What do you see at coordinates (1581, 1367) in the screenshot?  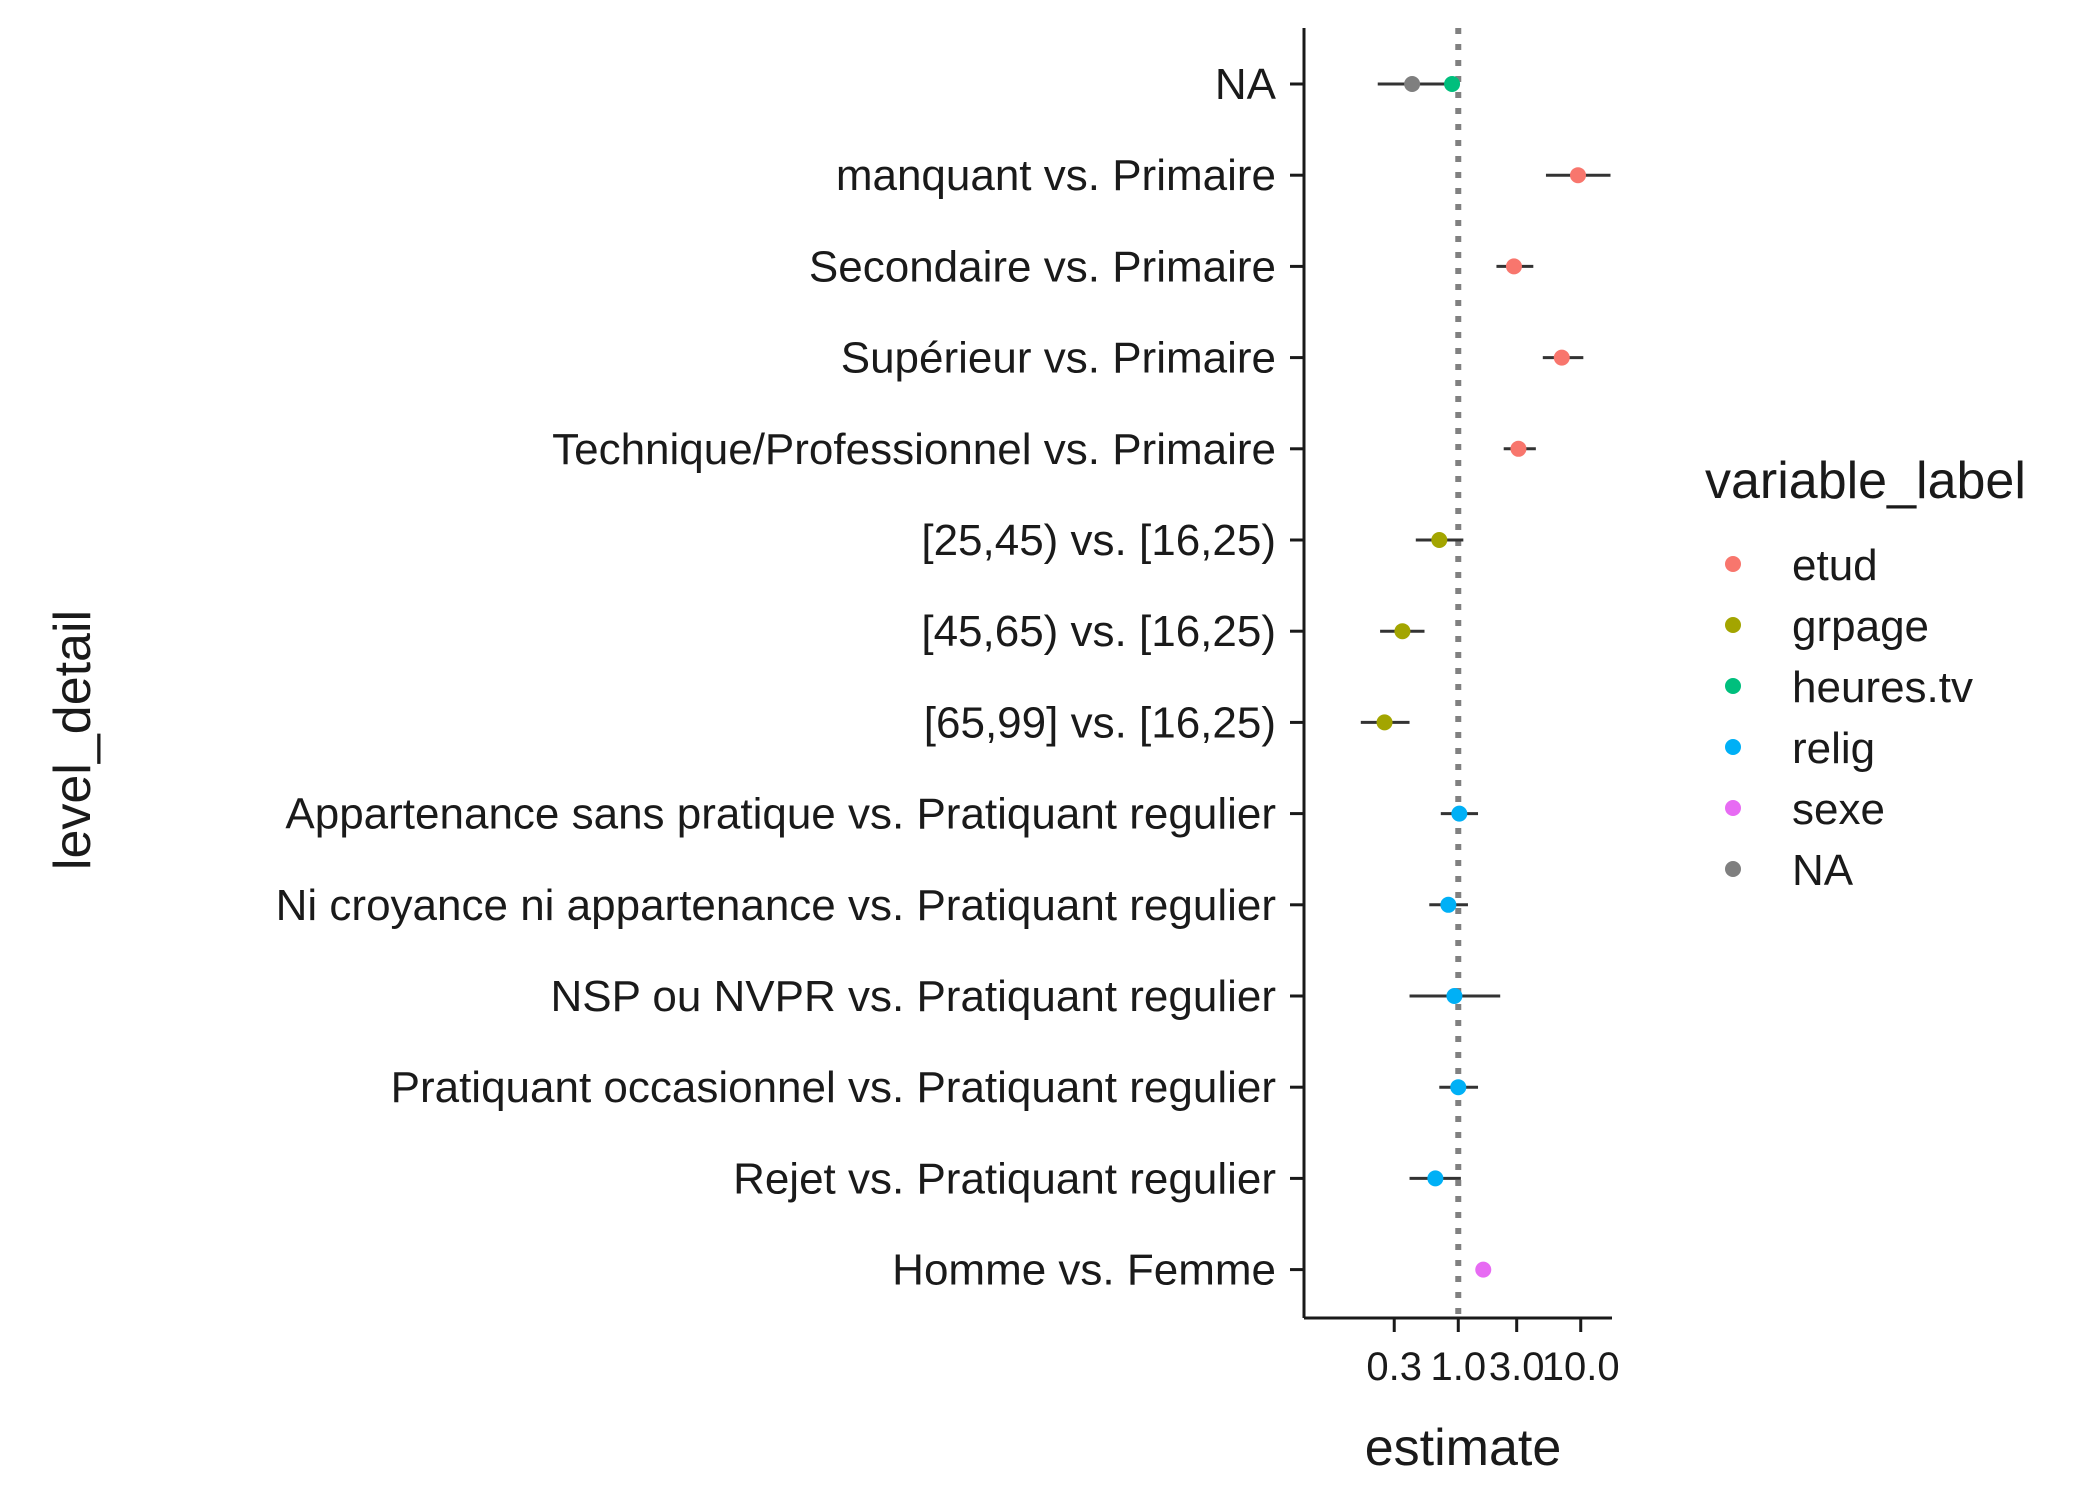 I see `x-tick-label: 10.0` at bounding box center [1581, 1367].